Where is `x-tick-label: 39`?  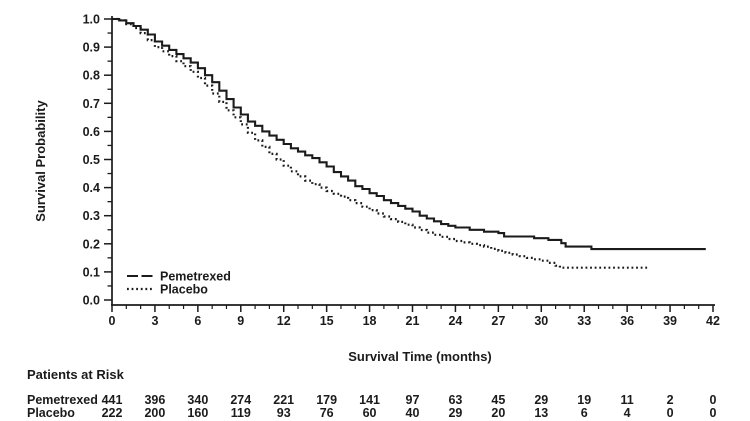
x-tick-label: 39 is located at coordinates (670, 321).